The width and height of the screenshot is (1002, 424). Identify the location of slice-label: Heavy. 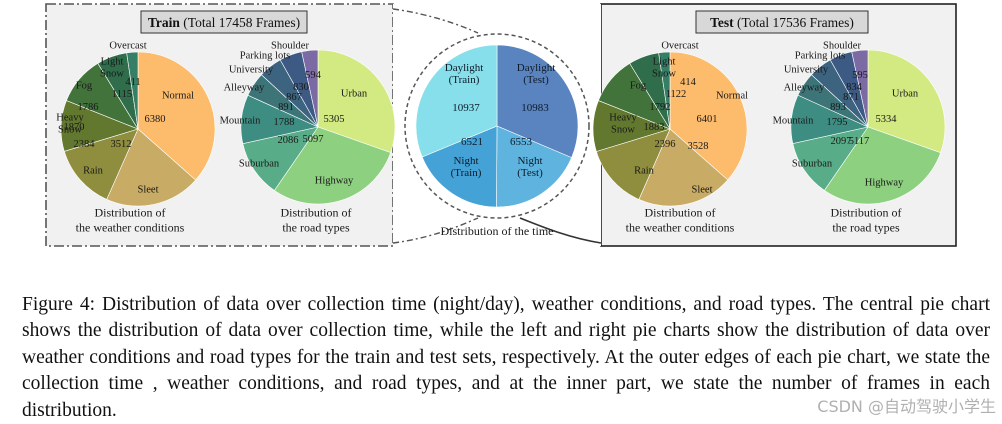
(623, 118).